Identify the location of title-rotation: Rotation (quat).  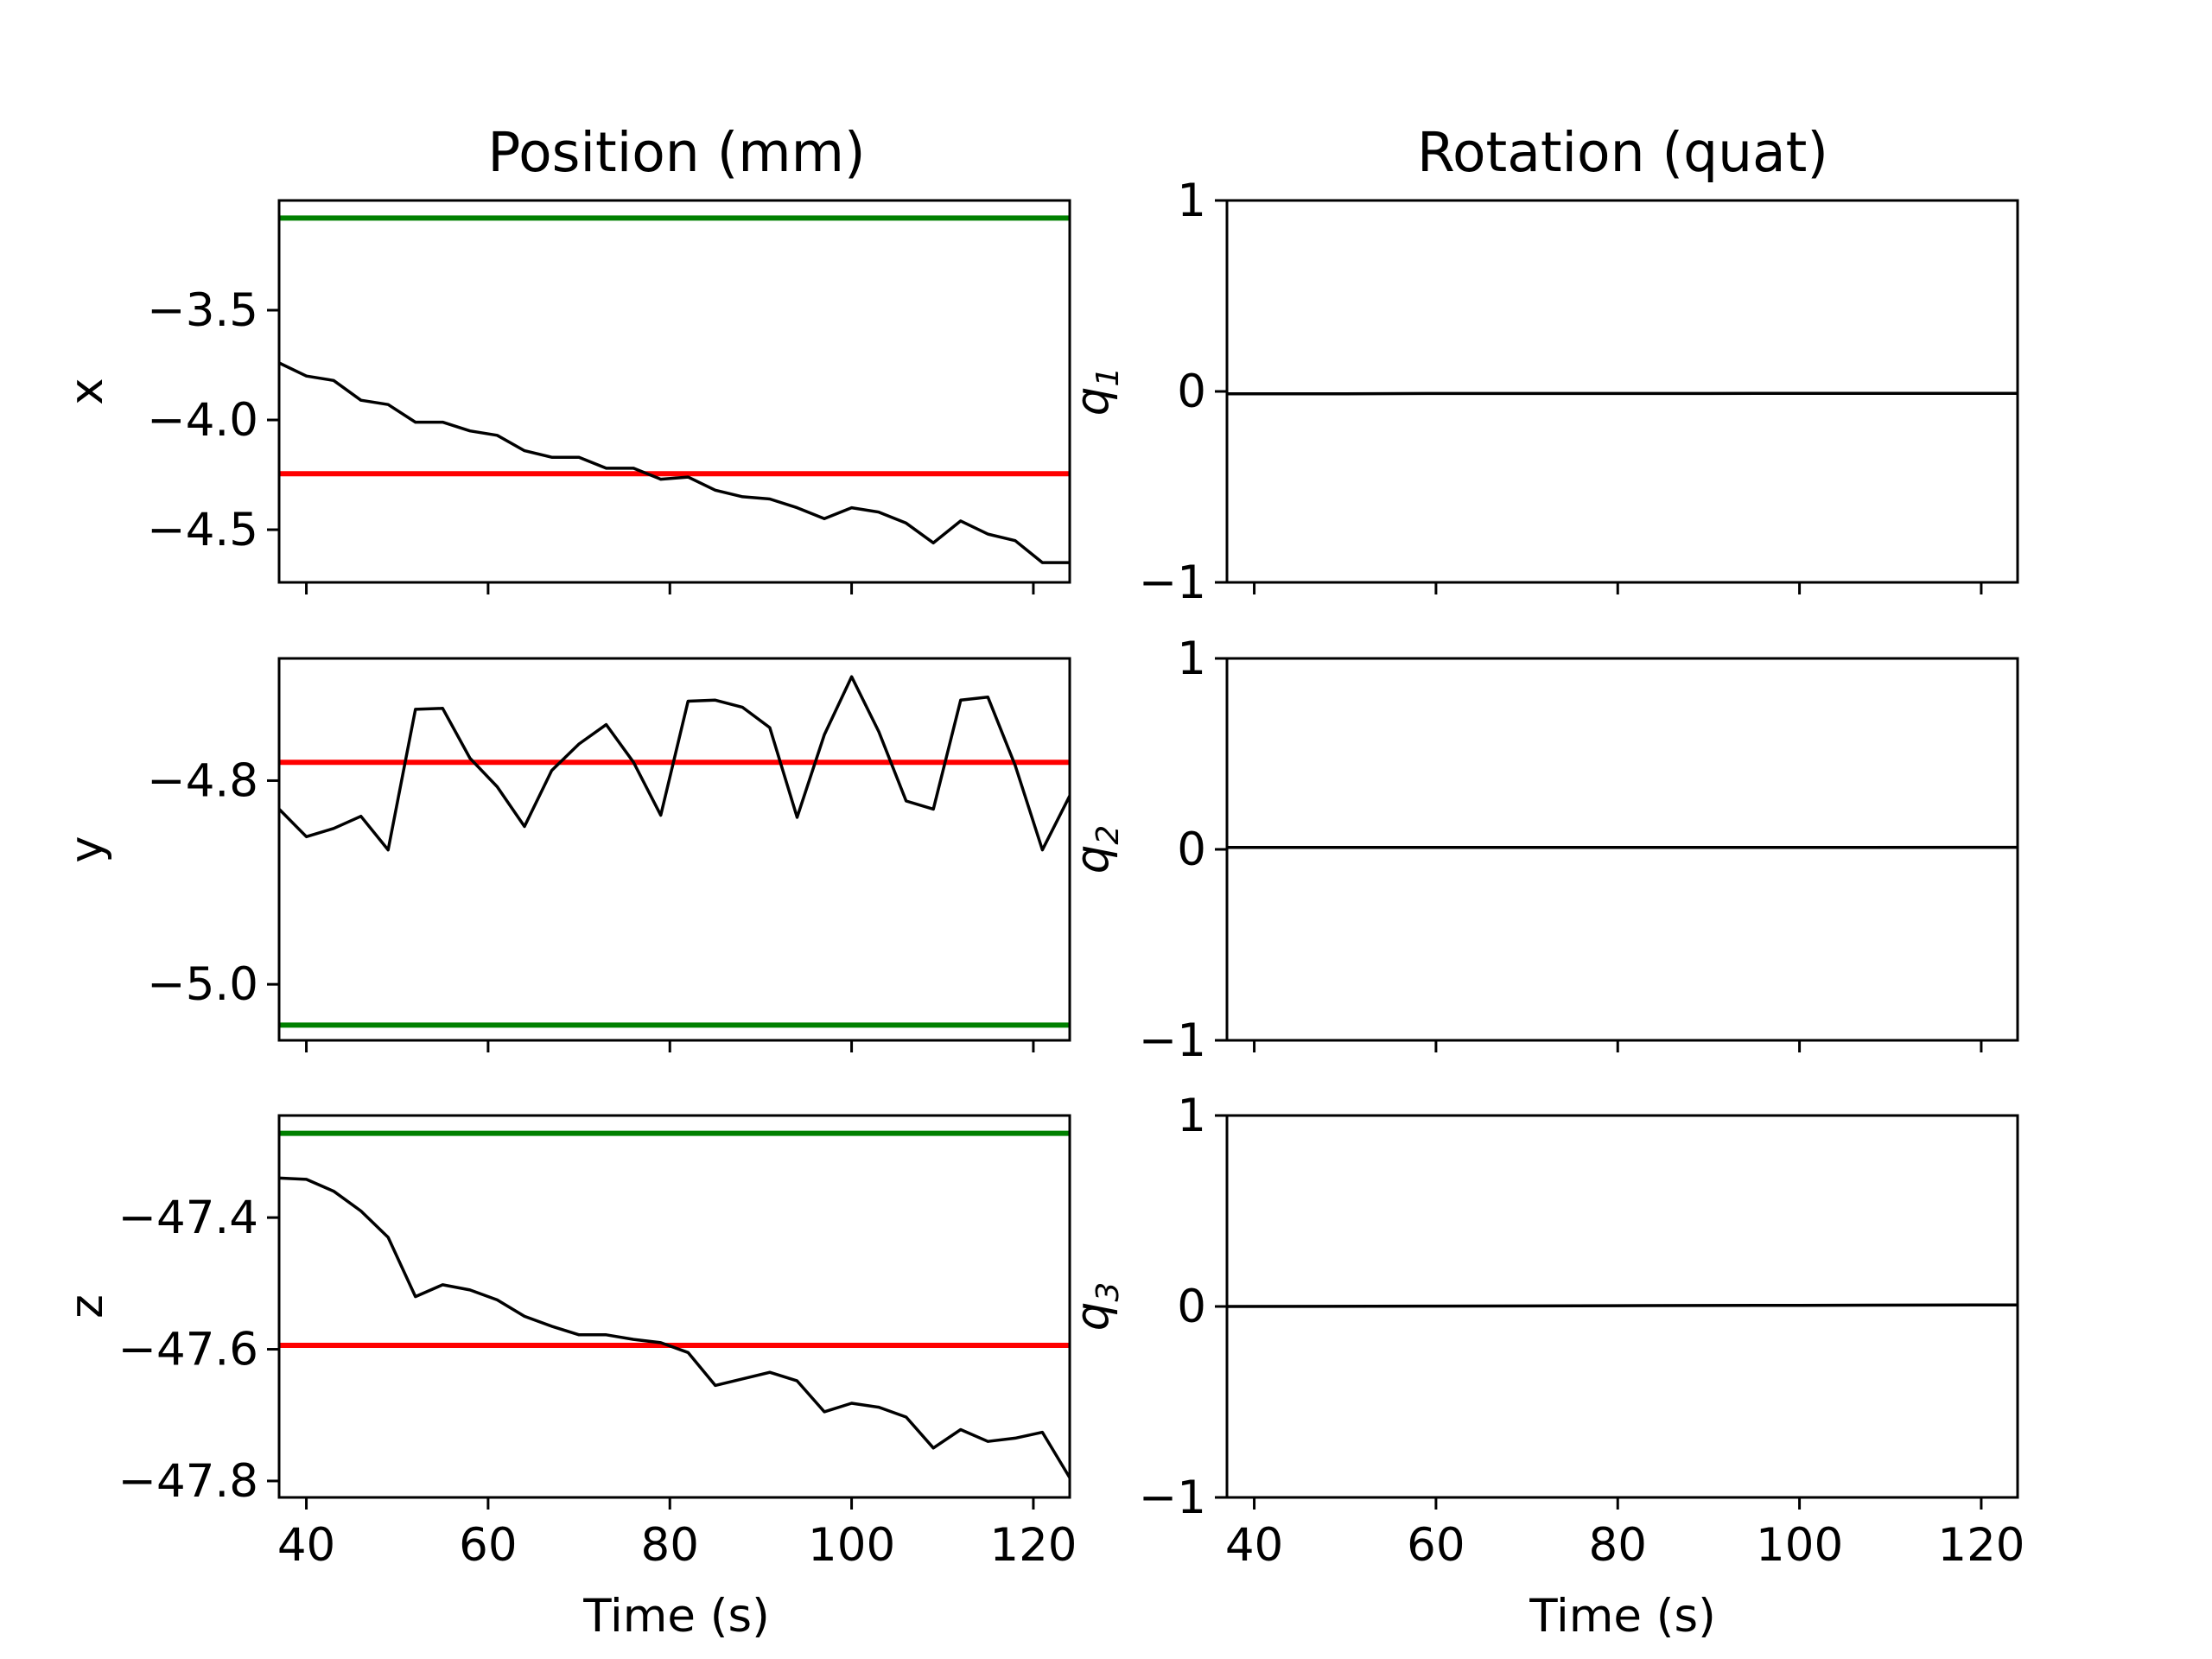
(1622, 152).